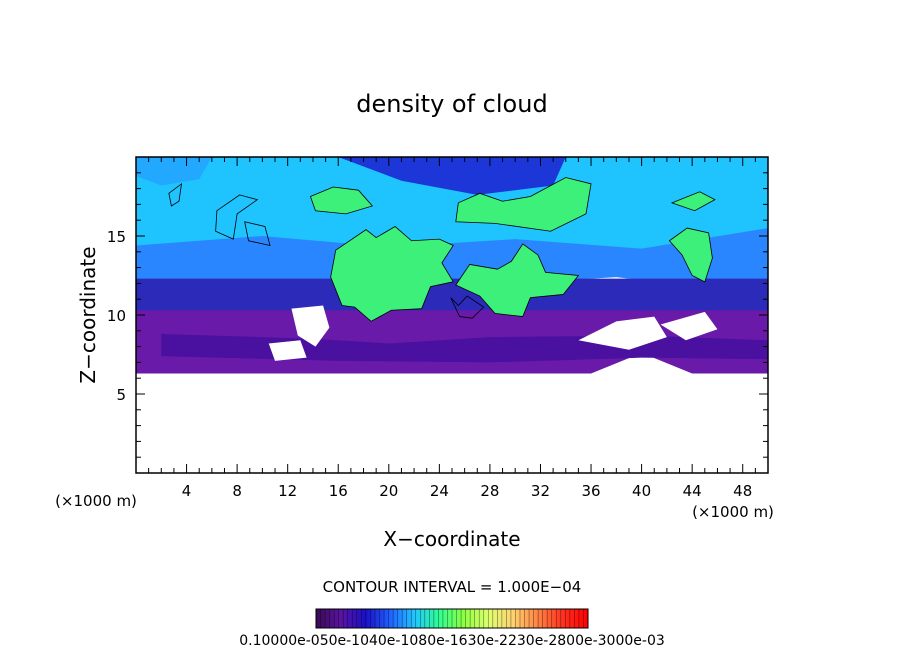  What do you see at coordinates (452, 203) in the screenshot?
I see `cloud-cyan-band` at bounding box center [452, 203].